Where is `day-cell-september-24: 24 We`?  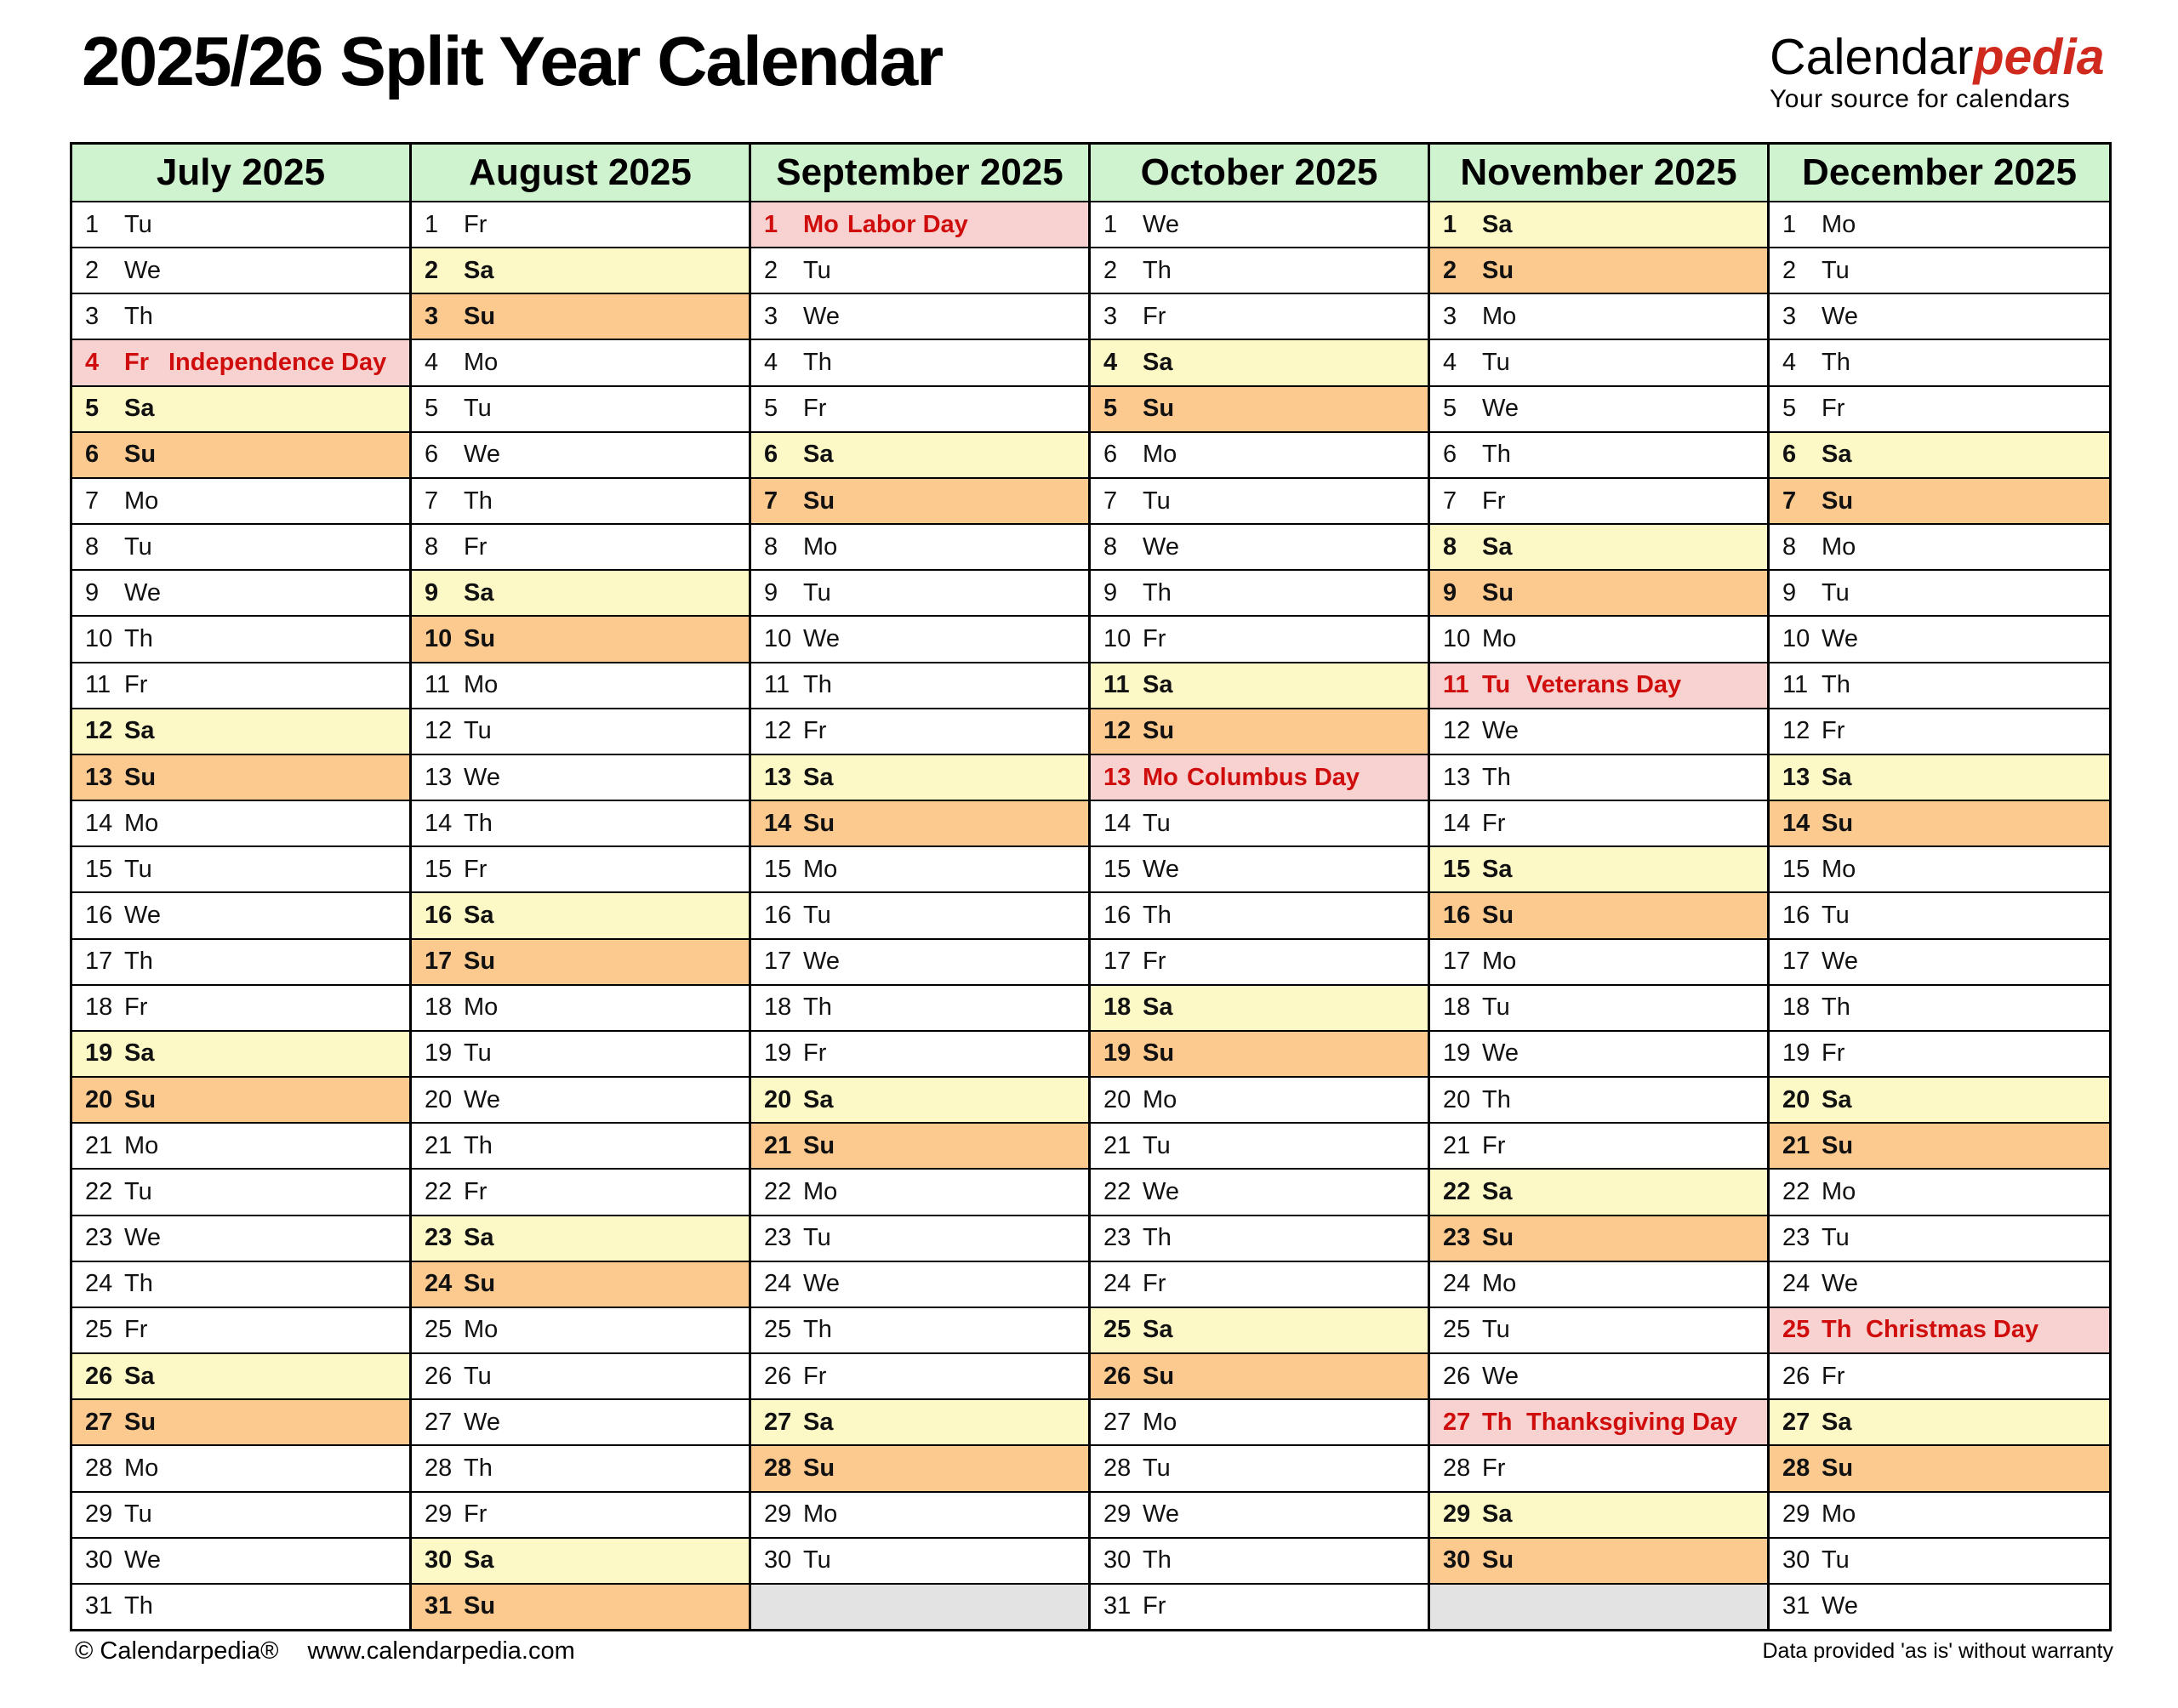
day-cell-september-24: 24 We is located at coordinates (919, 1283).